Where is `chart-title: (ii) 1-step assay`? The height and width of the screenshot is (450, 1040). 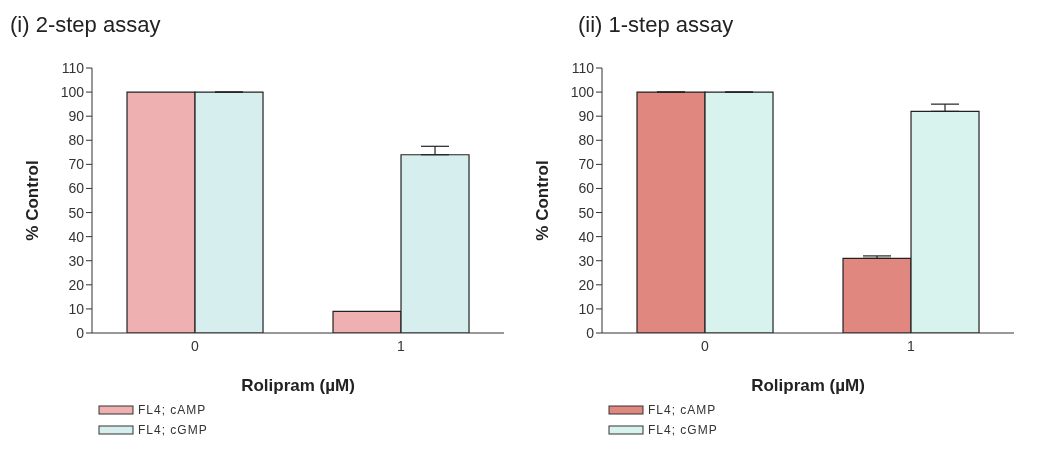 chart-title: (ii) 1-step assay is located at coordinates (656, 25).